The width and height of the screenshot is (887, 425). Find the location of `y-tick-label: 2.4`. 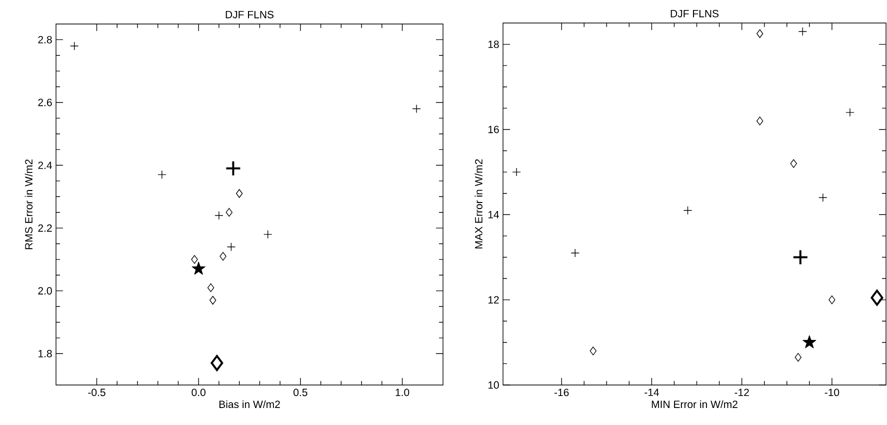

y-tick-label: 2.4 is located at coordinates (45, 165).